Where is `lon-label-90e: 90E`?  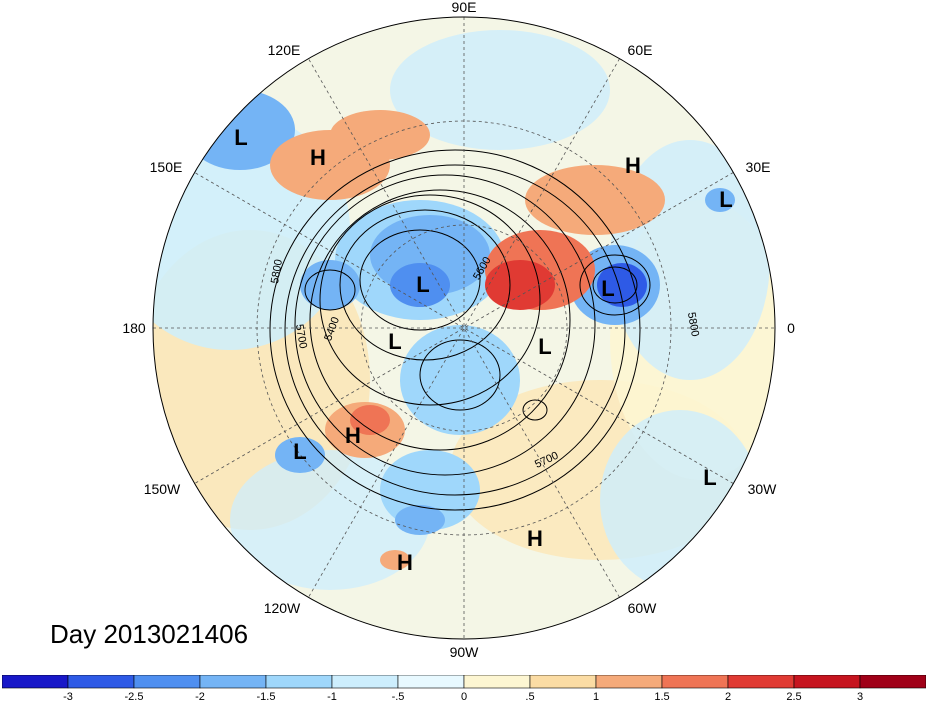
lon-label-90e: 90E is located at coordinates (464, 7).